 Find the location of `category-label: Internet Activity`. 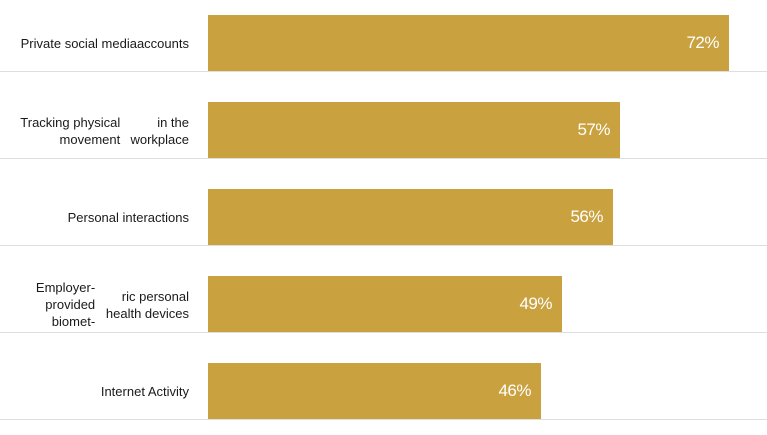

category-label: Internet Activity is located at coordinates (94, 391).